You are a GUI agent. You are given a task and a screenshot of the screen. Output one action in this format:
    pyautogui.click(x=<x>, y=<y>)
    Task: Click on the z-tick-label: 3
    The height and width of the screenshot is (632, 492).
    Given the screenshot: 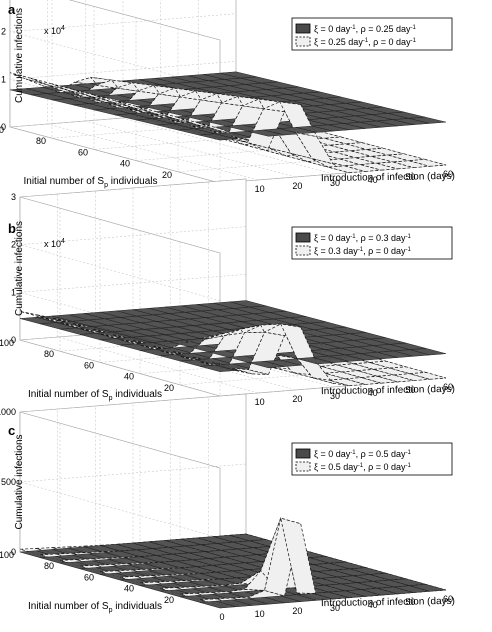 What is the action you would take?
    pyautogui.click(x=13, y=197)
    